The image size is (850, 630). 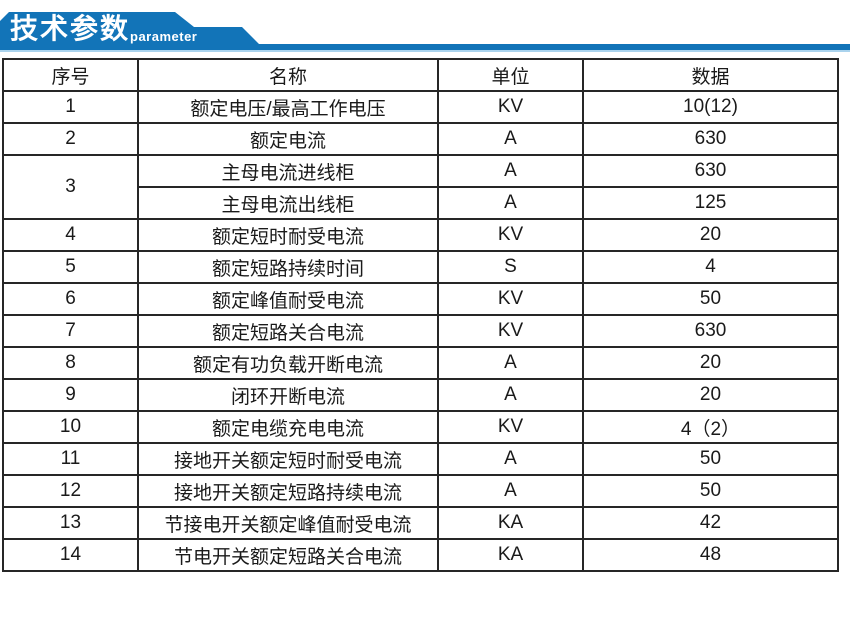 I want to click on section-subtitle: parameter, so click(x=164, y=36).